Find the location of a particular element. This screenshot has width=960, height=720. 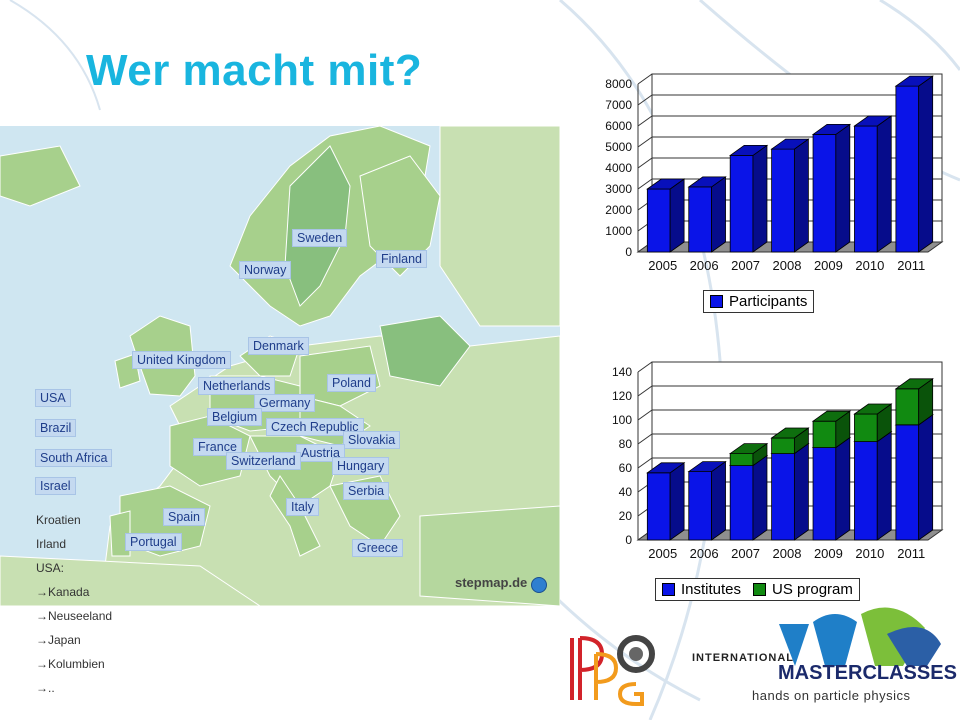

list-item: Irland is located at coordinates (51, 544).